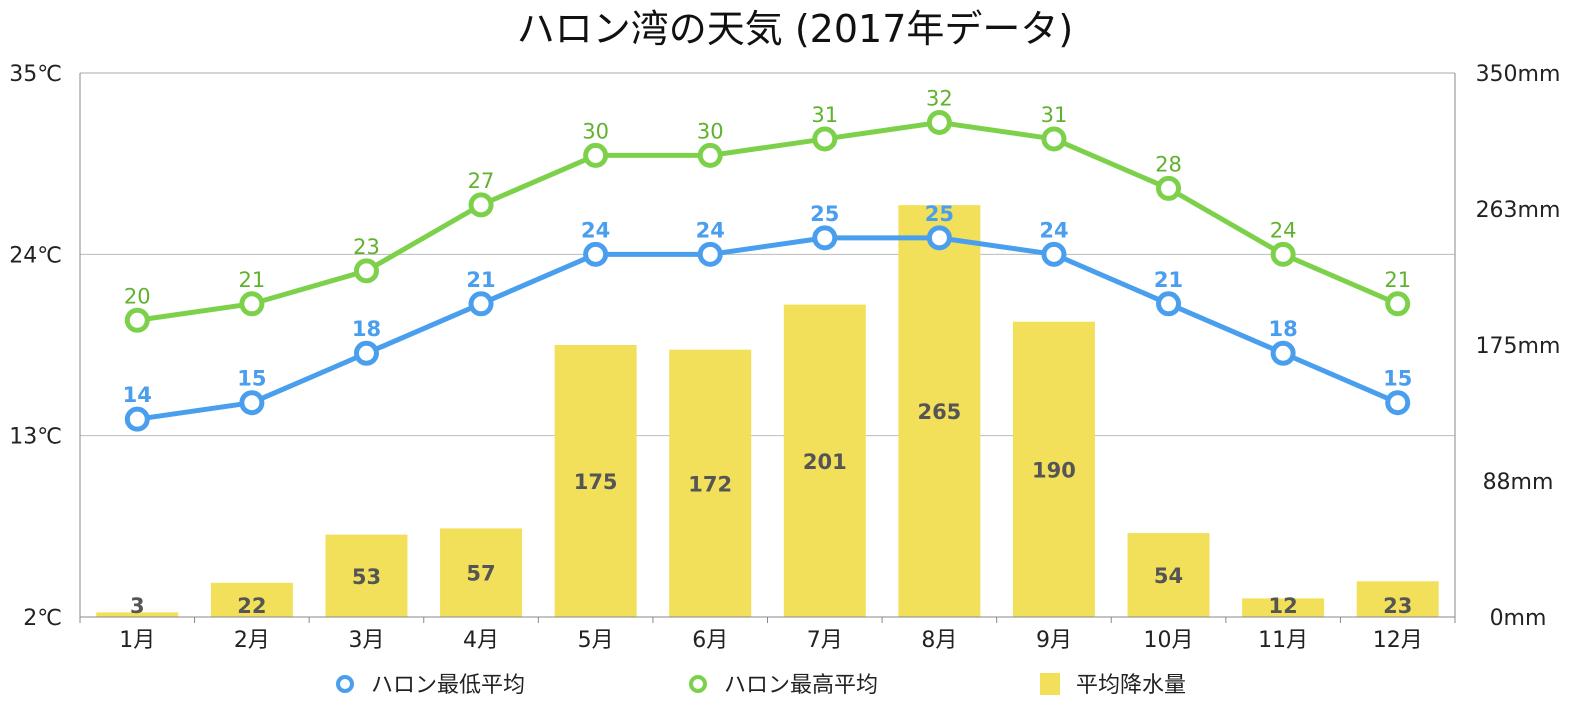 The image size is (1590, 715). What do you see at coordinates (481, 640) in the screenshot?
I see `x-tick-label: 4月` at bounding box center [481, 640].